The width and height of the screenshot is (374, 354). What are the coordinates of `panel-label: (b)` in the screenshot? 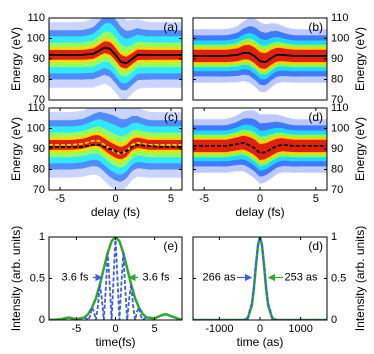 It's located at (315, 27).